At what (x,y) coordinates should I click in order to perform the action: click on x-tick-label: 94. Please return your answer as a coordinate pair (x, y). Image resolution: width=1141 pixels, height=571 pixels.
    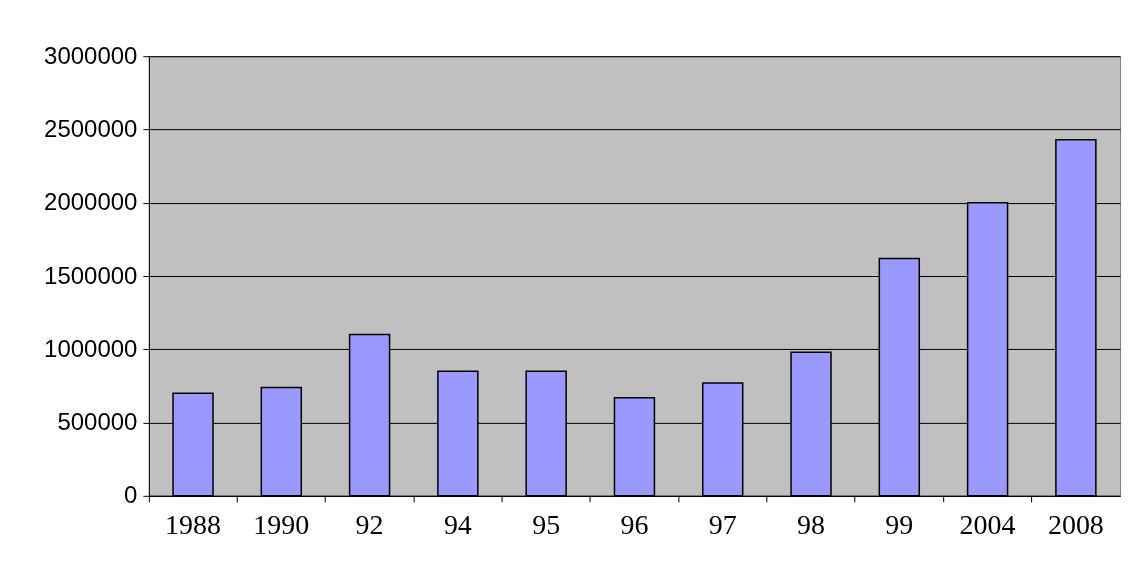
    Looking at the image, I should click on (457, 525).